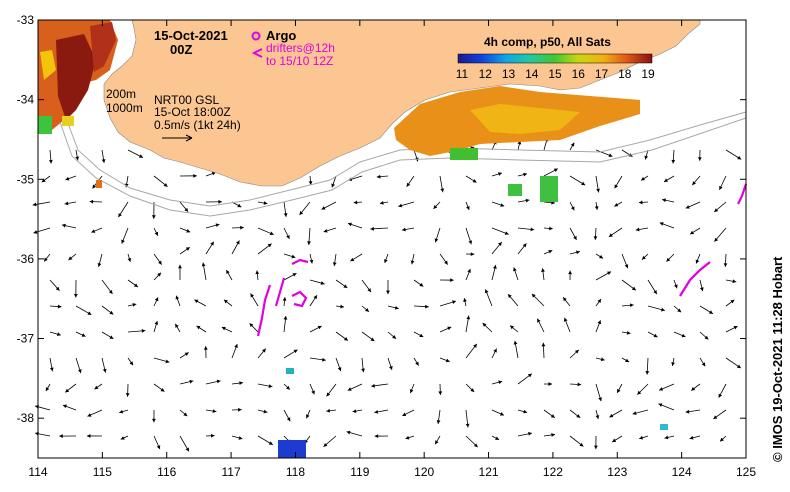 The image size is (790, 492). Describe the element at coordinates (102, 472) in the screenshot. I see `lon-tick-label: 115` at that location.